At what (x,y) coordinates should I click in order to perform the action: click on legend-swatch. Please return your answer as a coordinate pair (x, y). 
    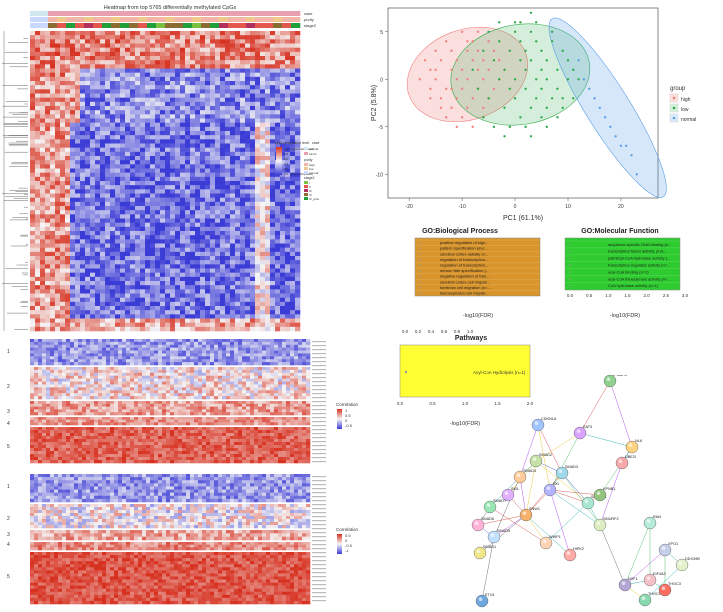
    Looking at the image, I should click on (306, 194).